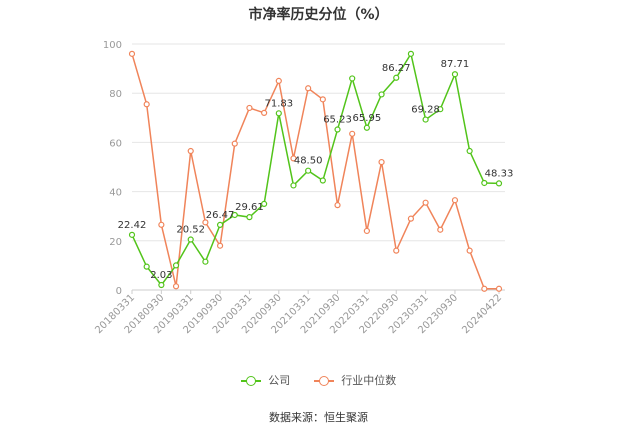 This screenshot has height=431, width=637. Describe the element at coordinates (115, 242) in the screenshot. I see `y-tick-label: 20` at that location.